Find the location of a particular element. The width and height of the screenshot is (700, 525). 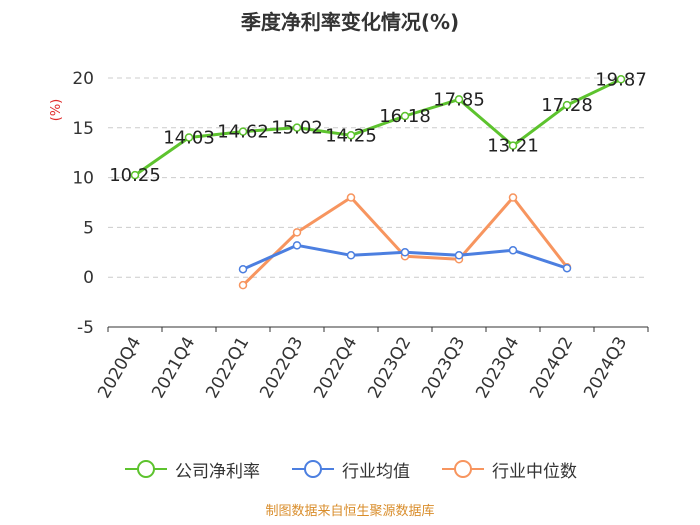

x-tick-label: 2021Q4 is located at coordinates (173, 368).